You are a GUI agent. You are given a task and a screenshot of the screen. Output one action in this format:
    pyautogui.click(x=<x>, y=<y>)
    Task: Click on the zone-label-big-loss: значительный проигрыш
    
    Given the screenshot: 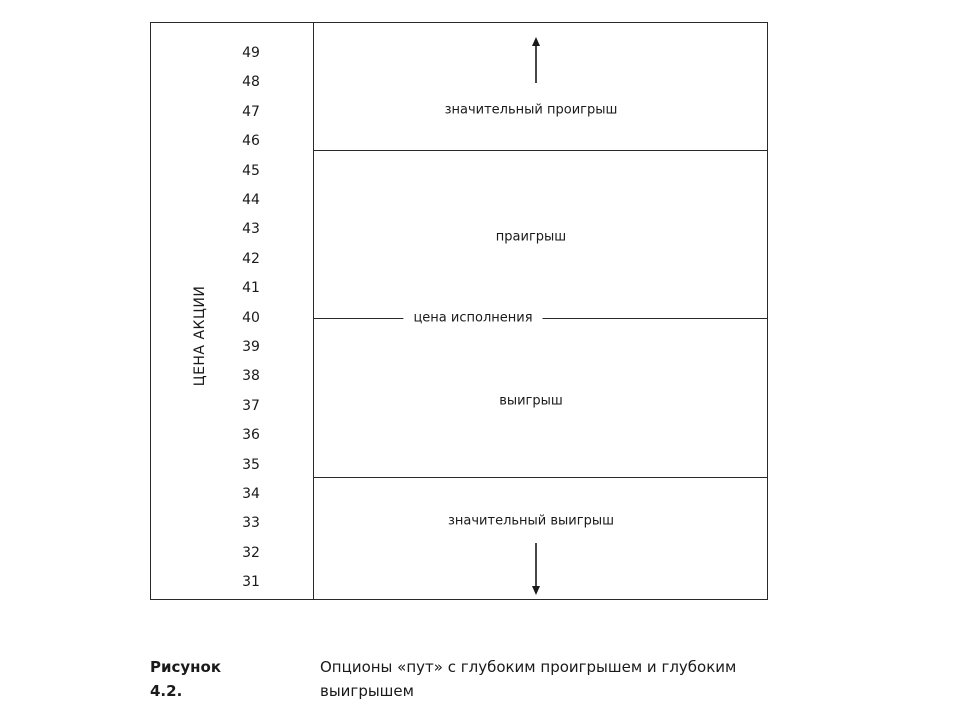 What is the action you would take?
    pyautogui.click(x=531, y=110)
    